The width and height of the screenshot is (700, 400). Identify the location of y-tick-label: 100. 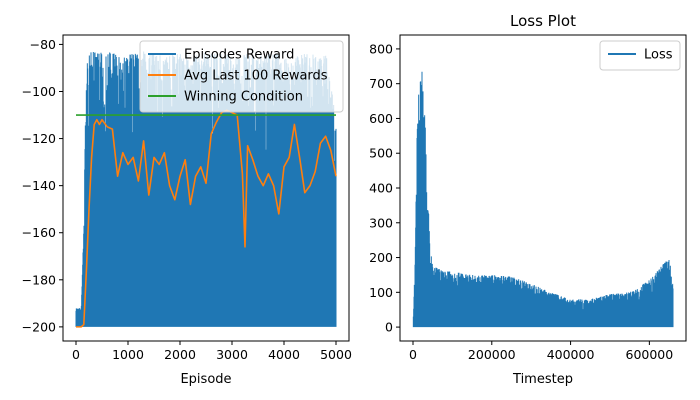
(381, 292).